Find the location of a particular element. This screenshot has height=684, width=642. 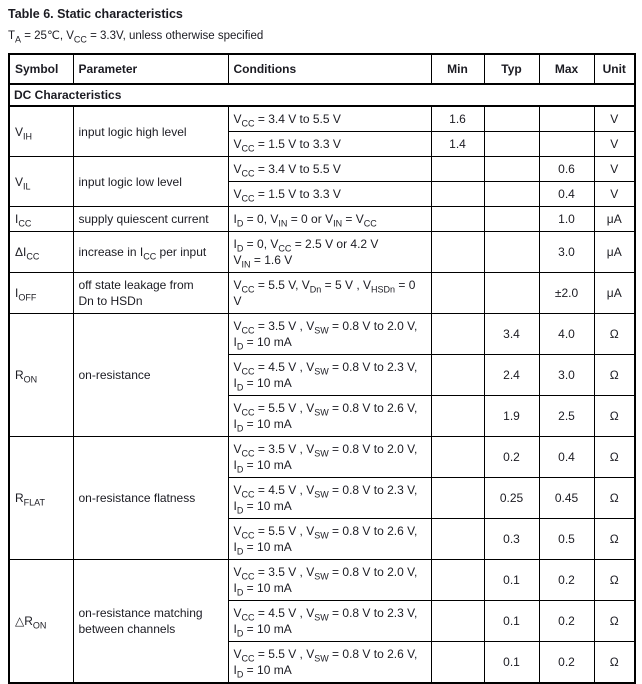

col-header-unit: Unit is located at coordinates (614, 69).